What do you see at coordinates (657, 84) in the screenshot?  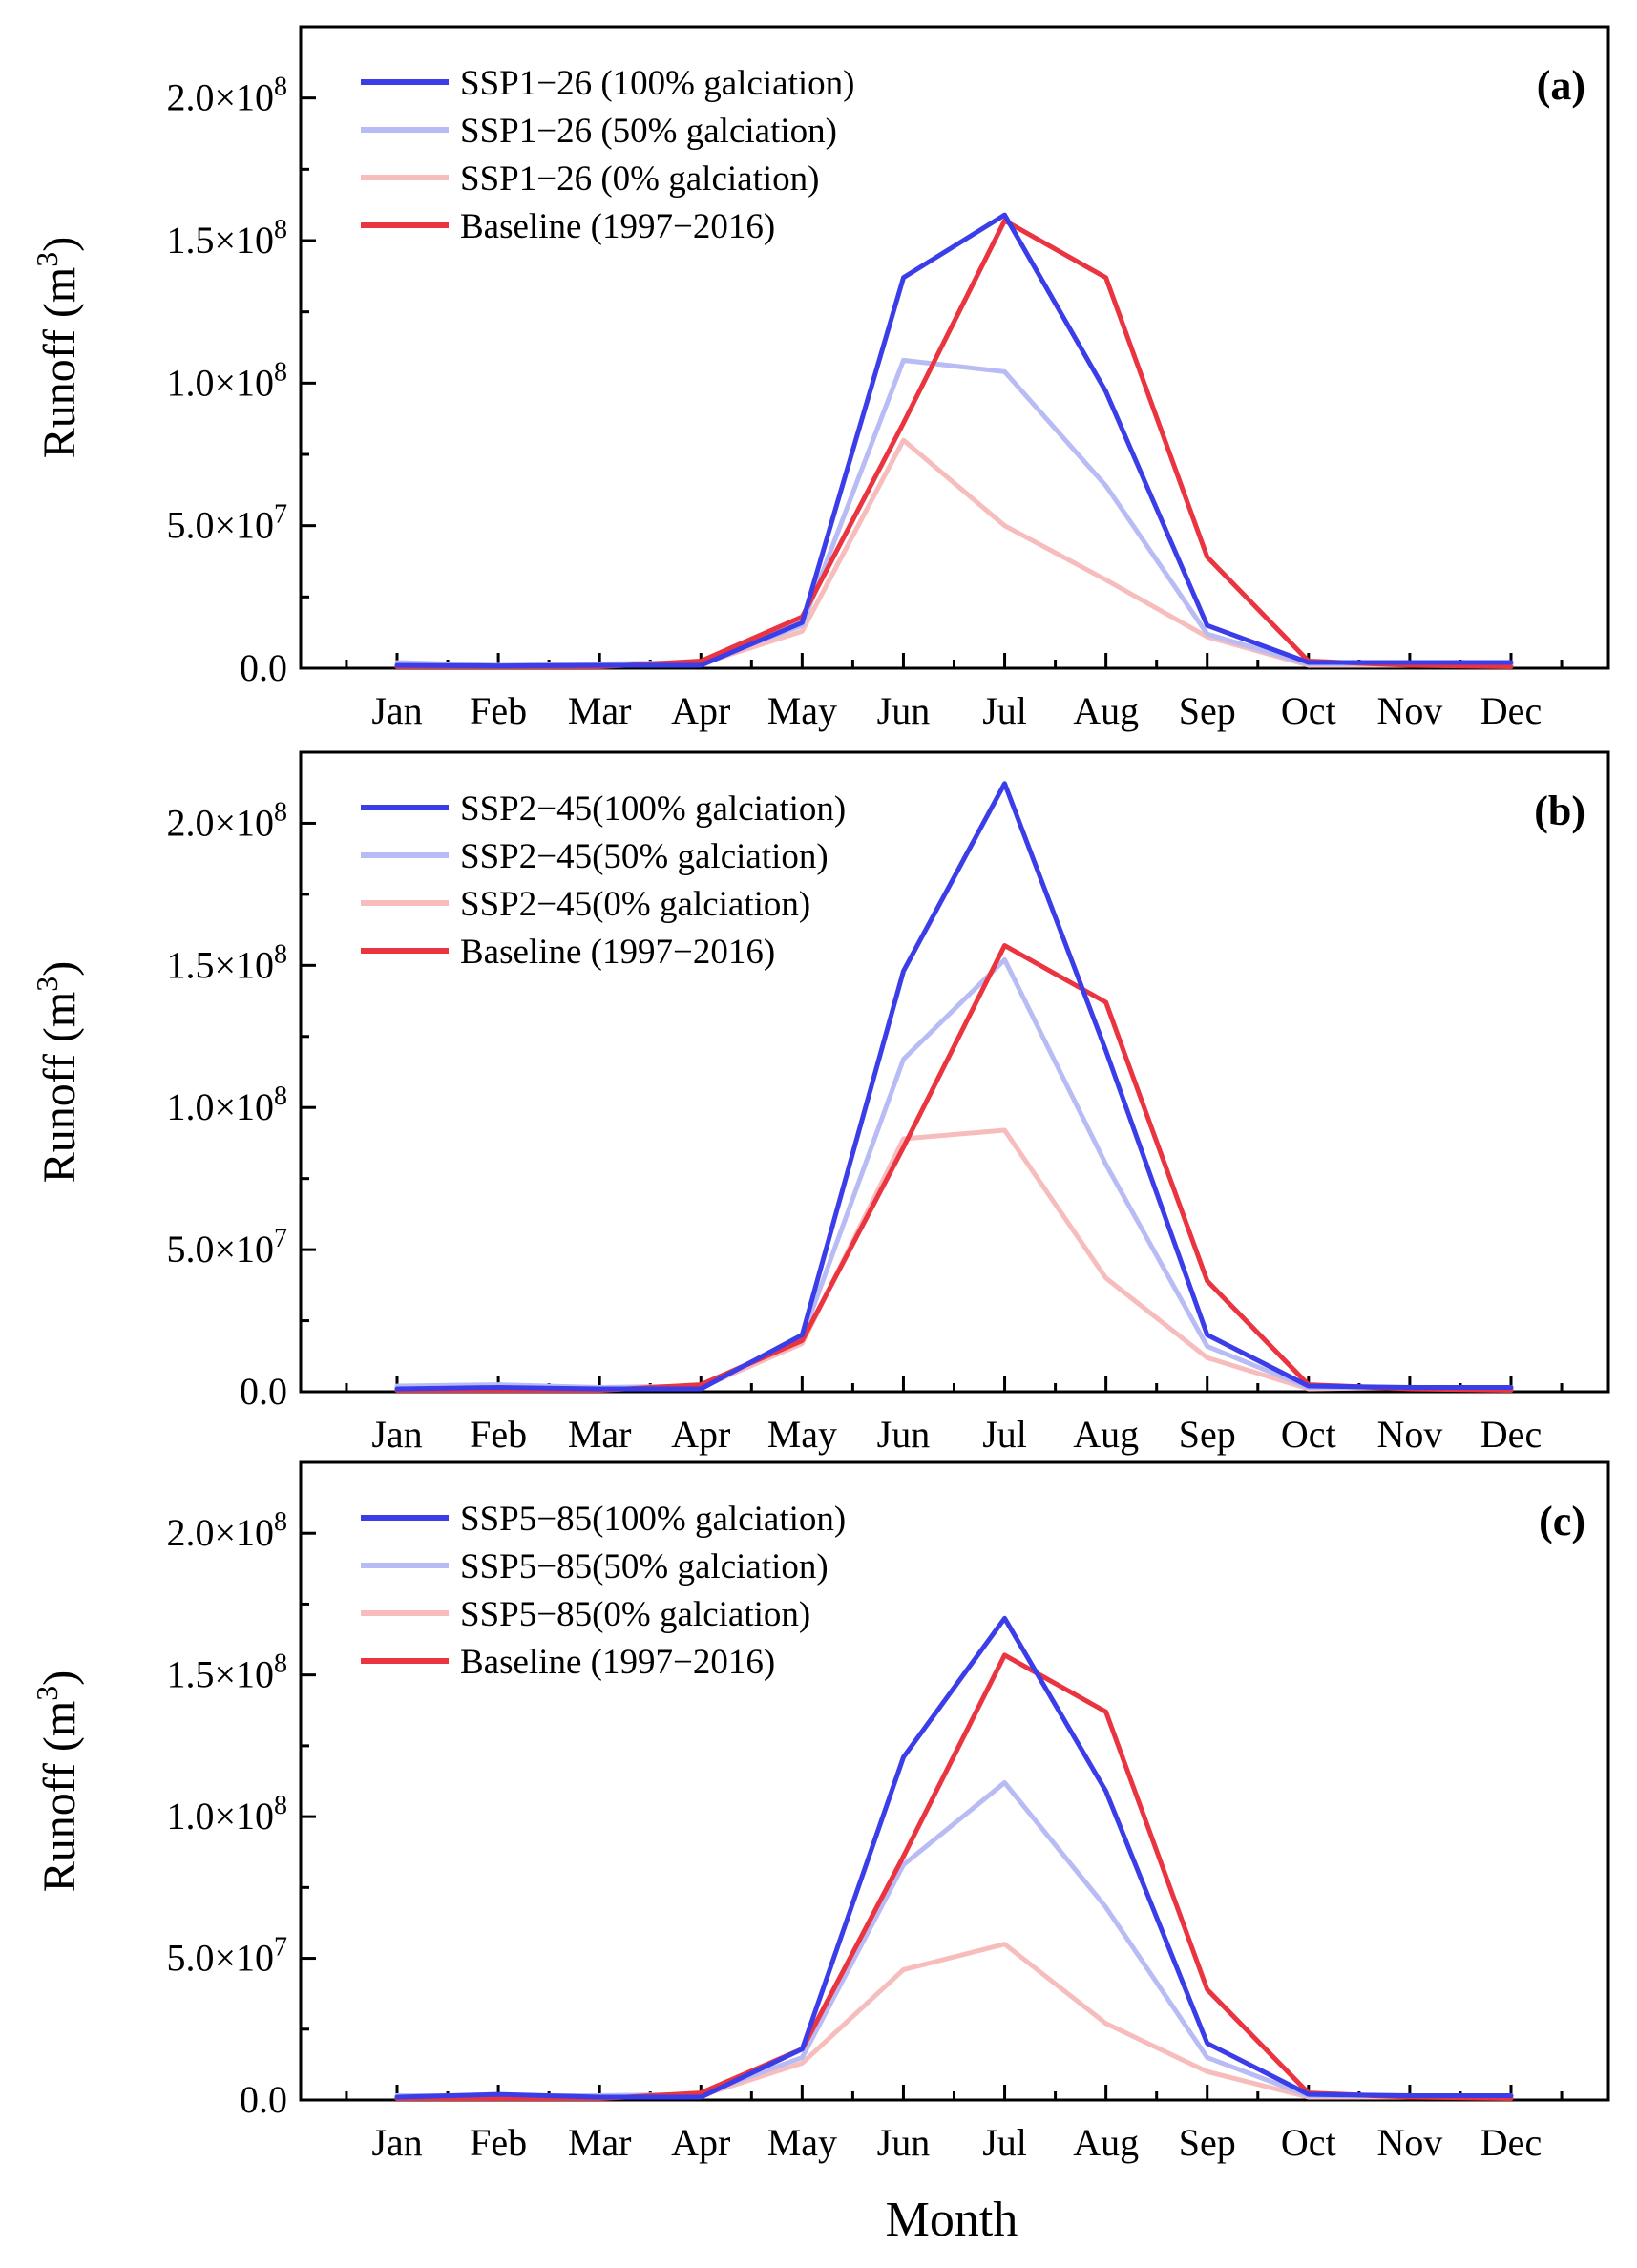 I see `legend-label: SSP1−26 (100% galciation)` at bounding box center [657, 84].